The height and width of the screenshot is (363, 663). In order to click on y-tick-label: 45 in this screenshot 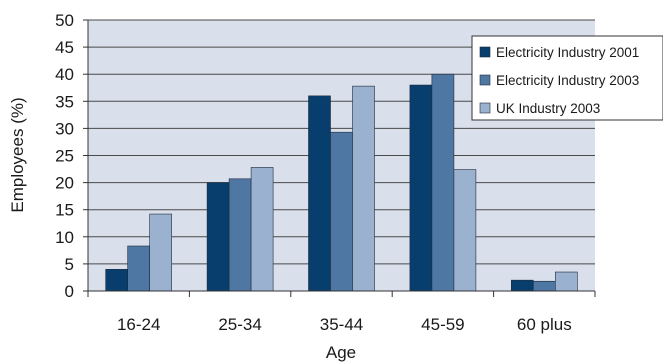, I will do `click(64, 47)`.